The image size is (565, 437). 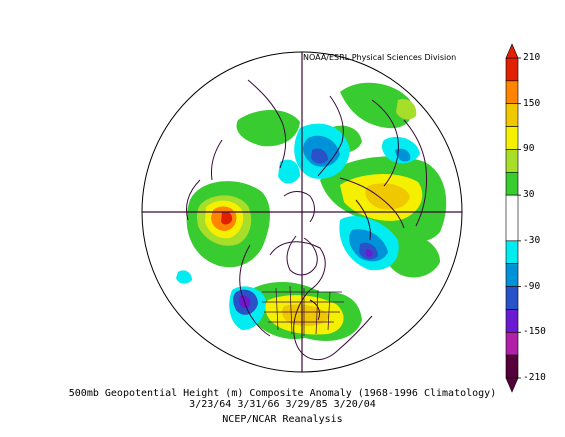 What do you see at coordinates (532, 240) in the screenshot?
I see `colorbar-tick-label: -30` at bounding box center [532, 240].